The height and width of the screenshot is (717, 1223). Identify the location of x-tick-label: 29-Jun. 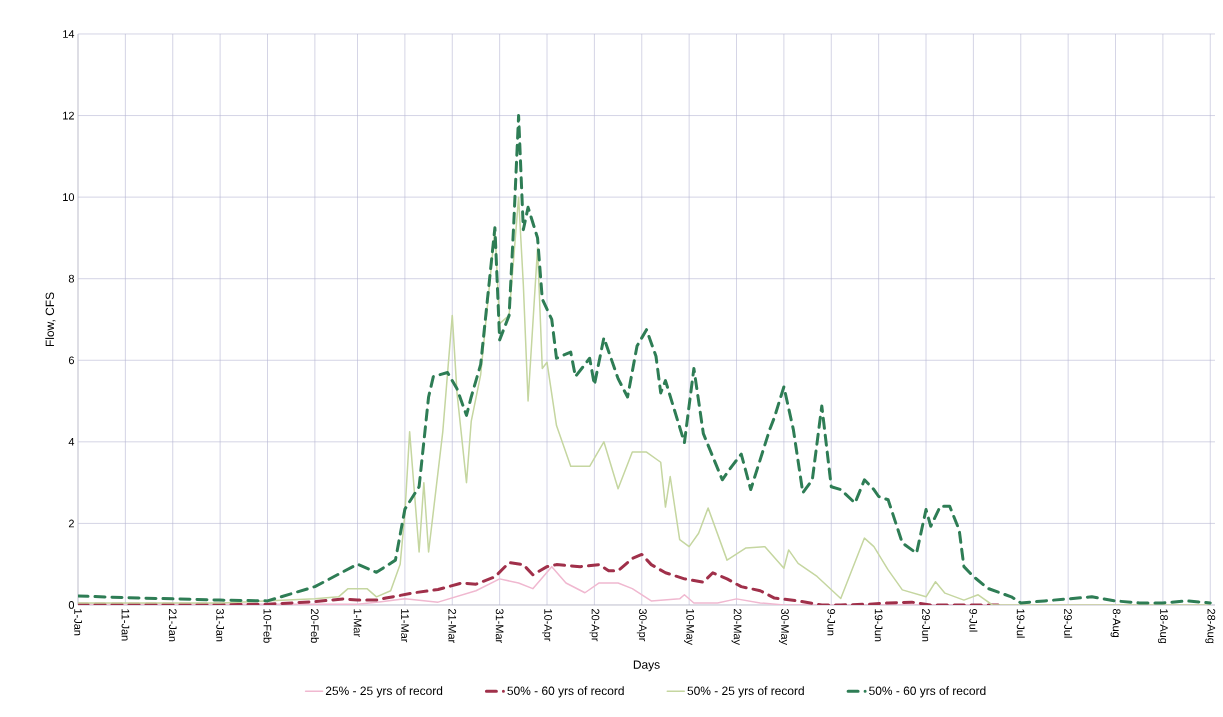
(926, 625).